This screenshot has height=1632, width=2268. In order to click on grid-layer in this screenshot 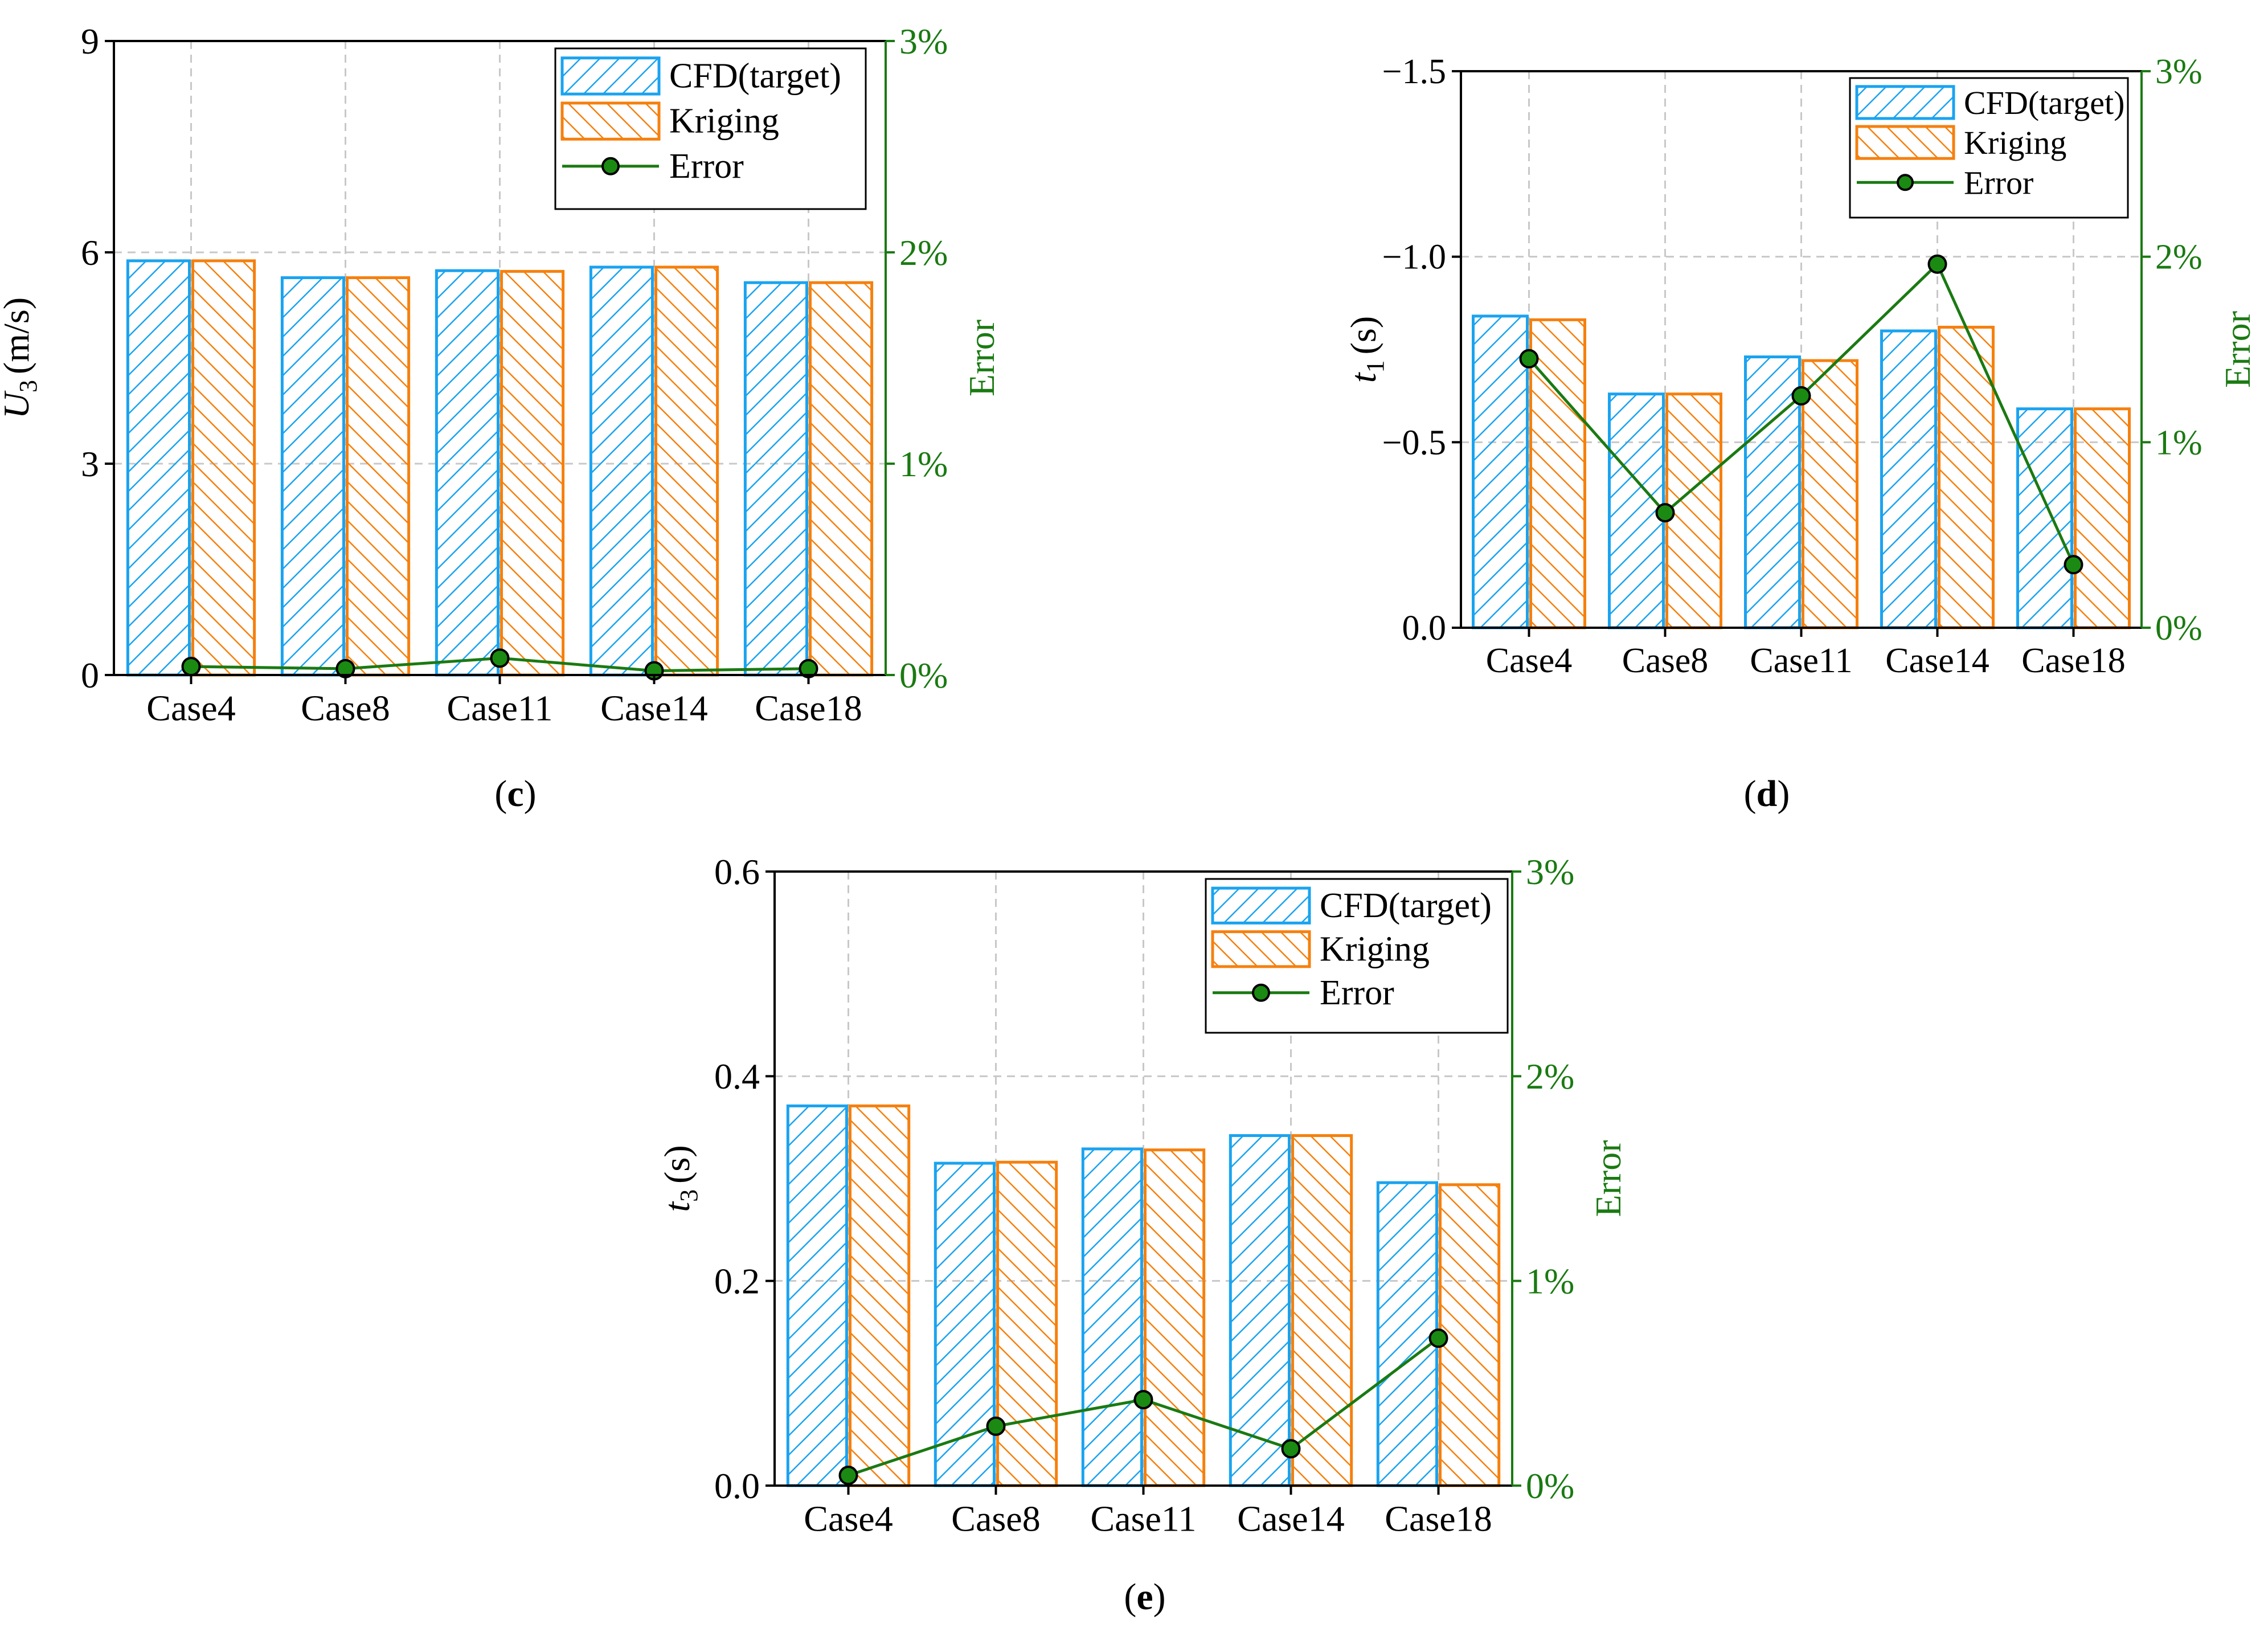, I will do `click(1143, 1179)`.